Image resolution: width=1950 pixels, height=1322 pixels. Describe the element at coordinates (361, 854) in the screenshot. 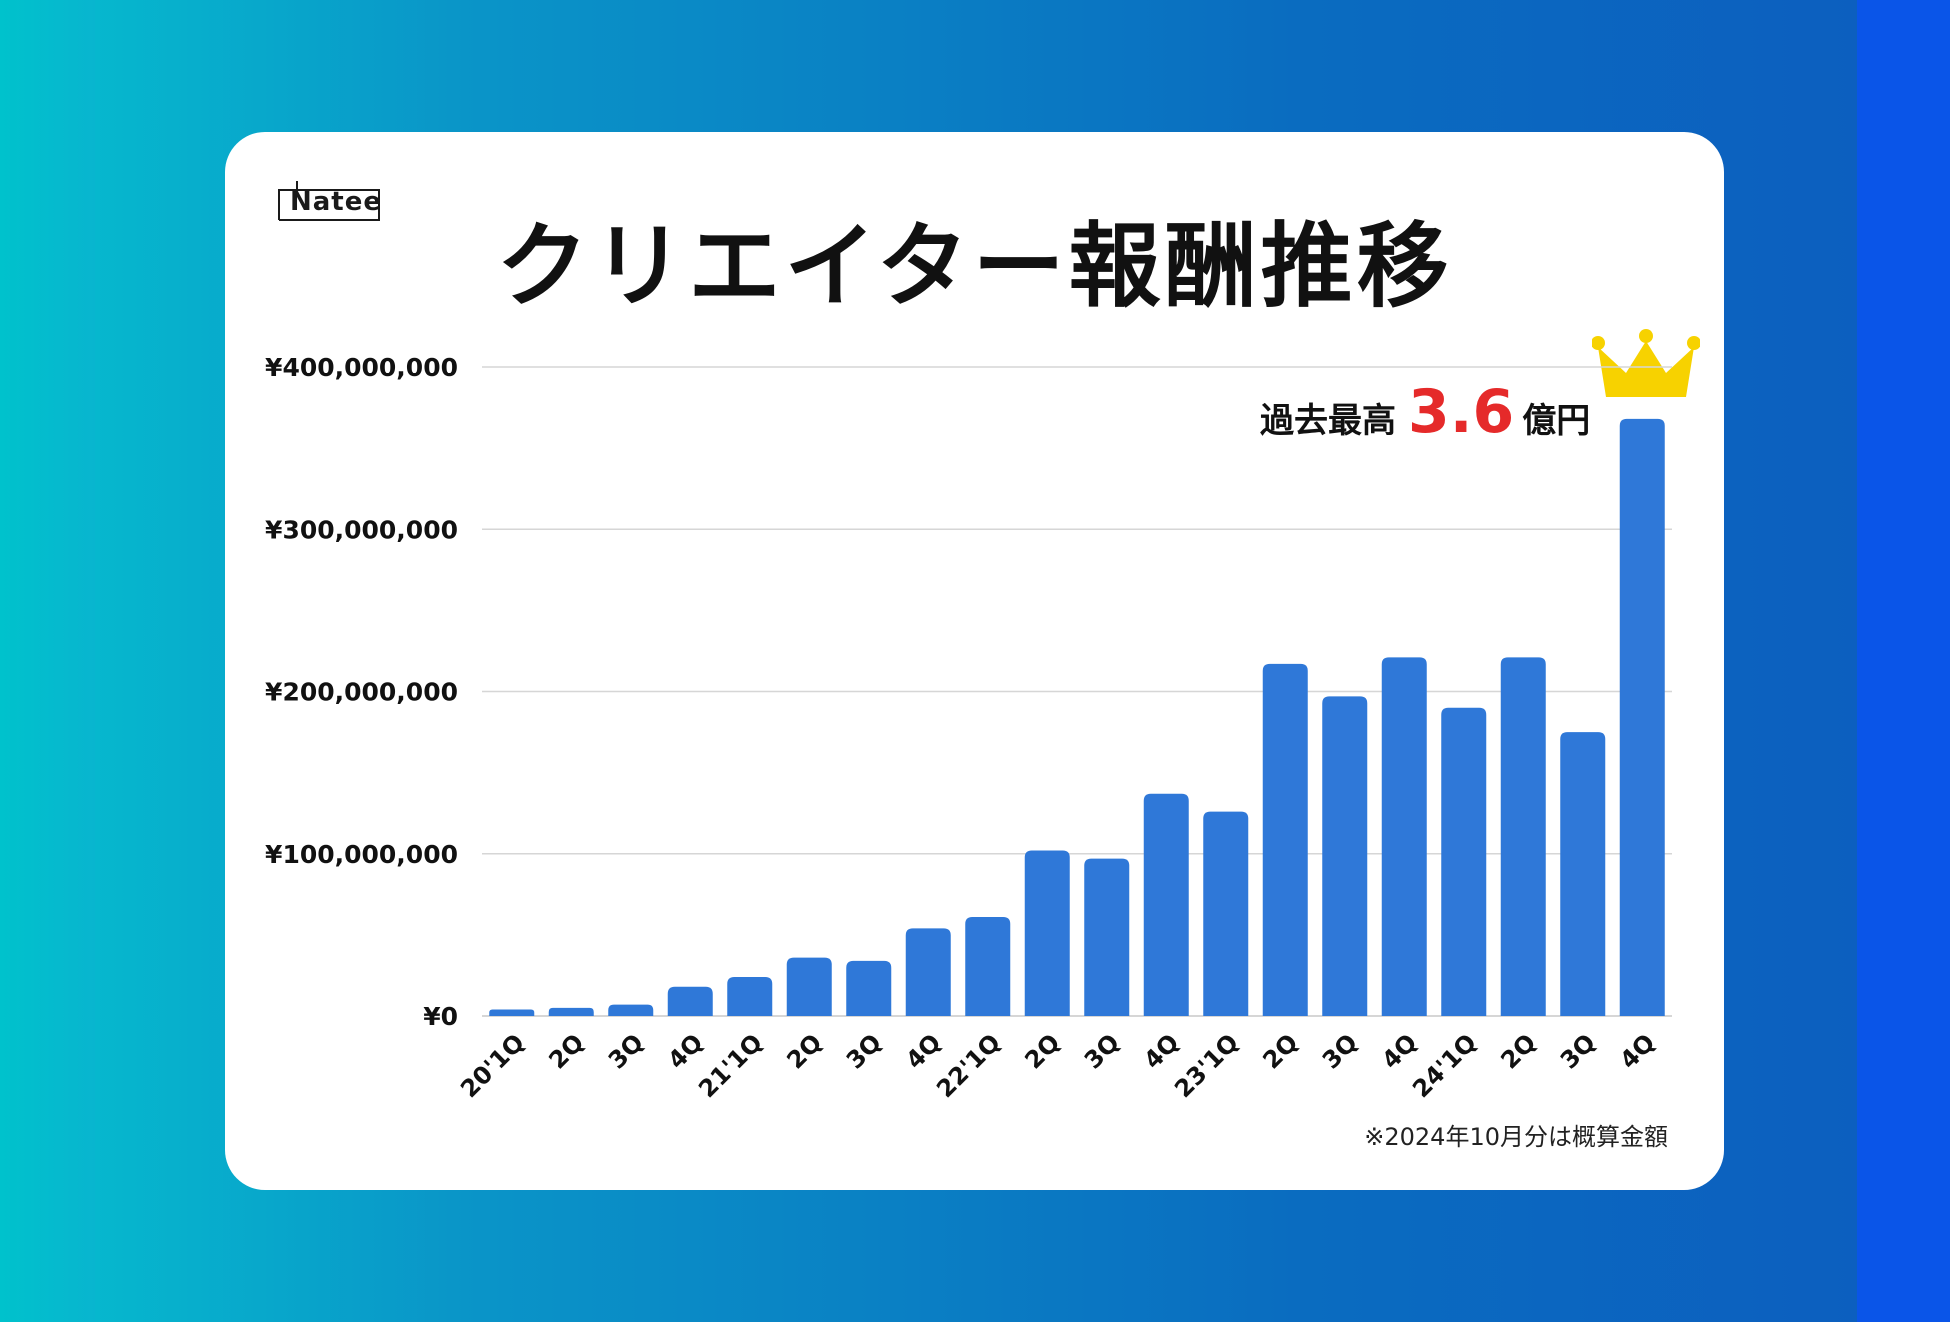

I see `y-tick-label: ¥100,000,000` at that location.